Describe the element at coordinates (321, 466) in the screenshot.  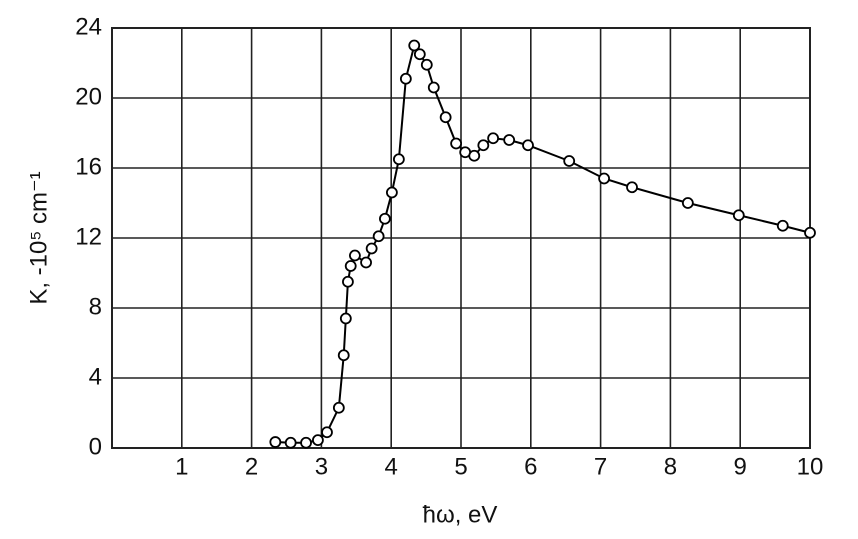
I see `x-tick-label: 3` at that location.